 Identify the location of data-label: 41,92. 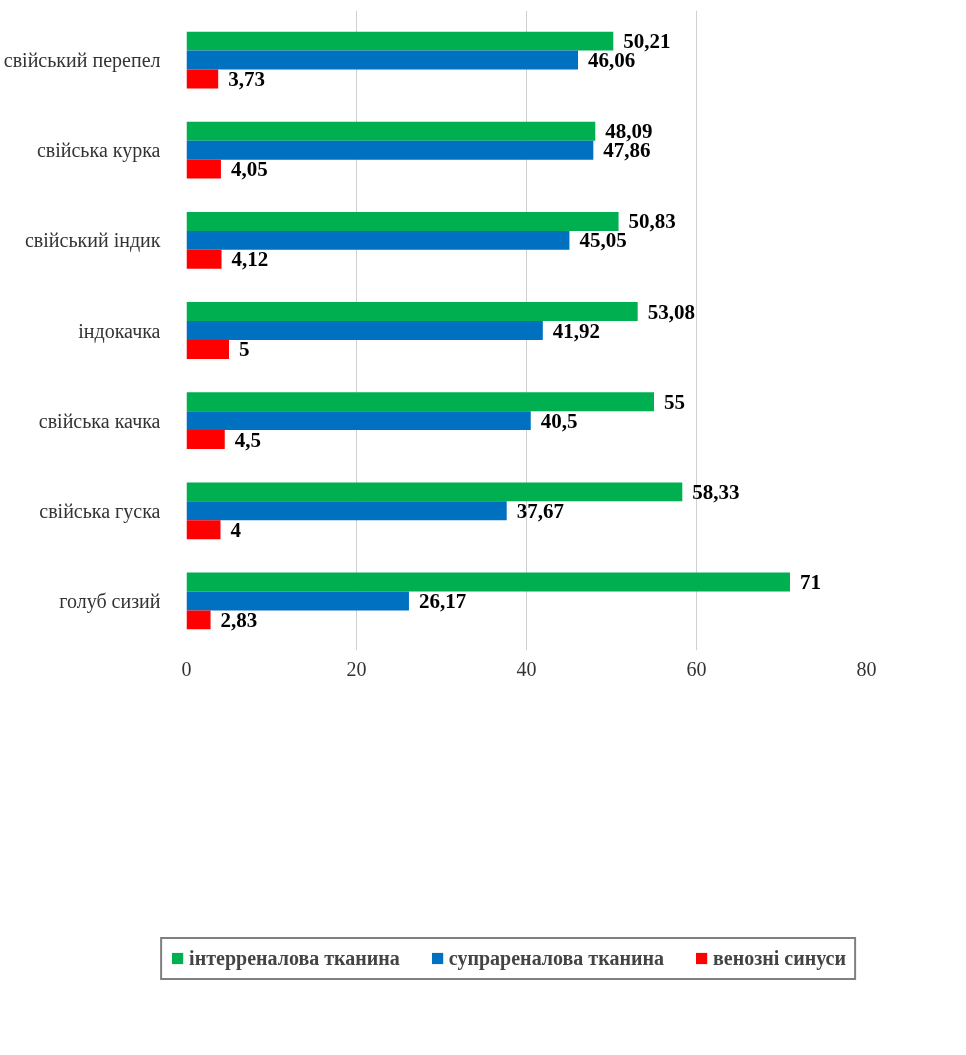
(576, 330).